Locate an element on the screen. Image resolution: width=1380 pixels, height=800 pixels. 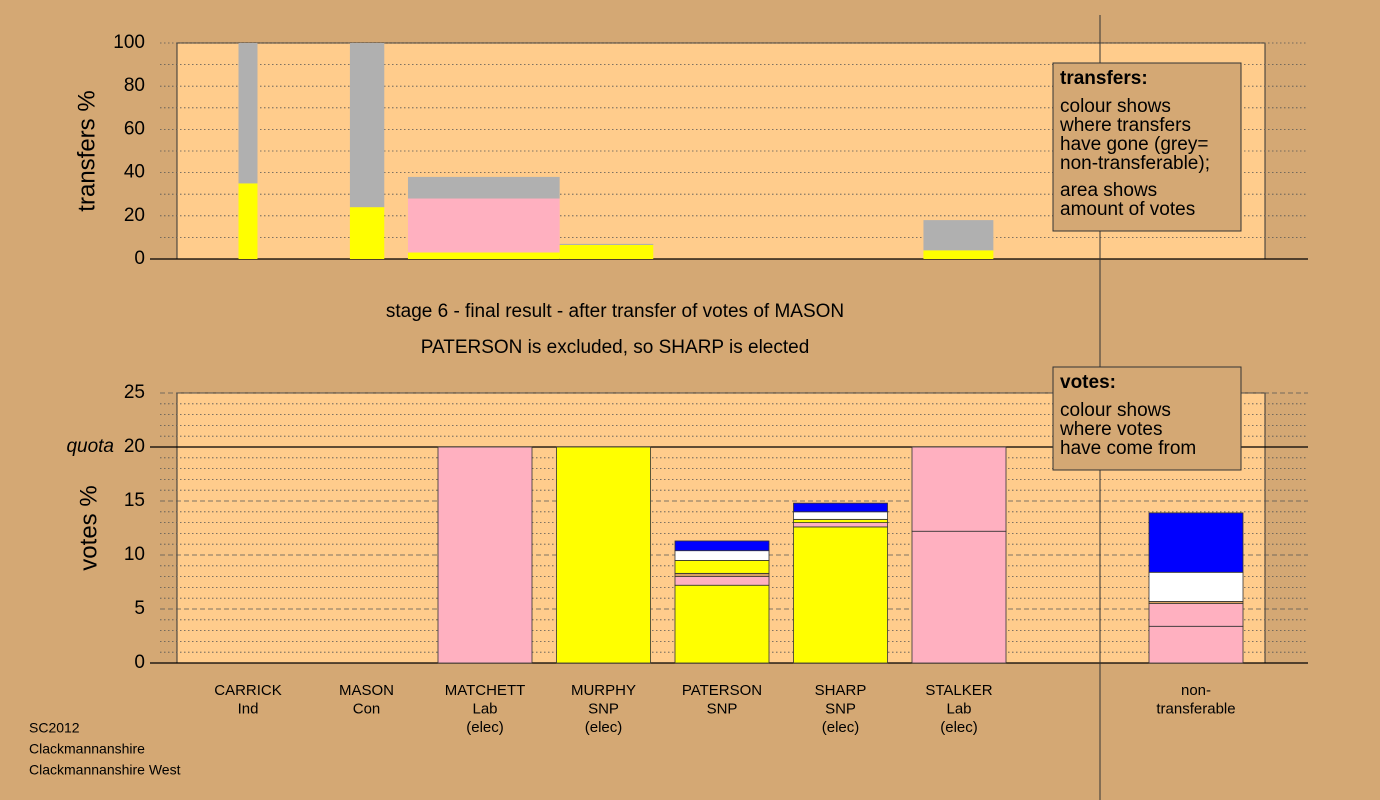
legend-heading: votes: is located at coordinates (1088, 382).